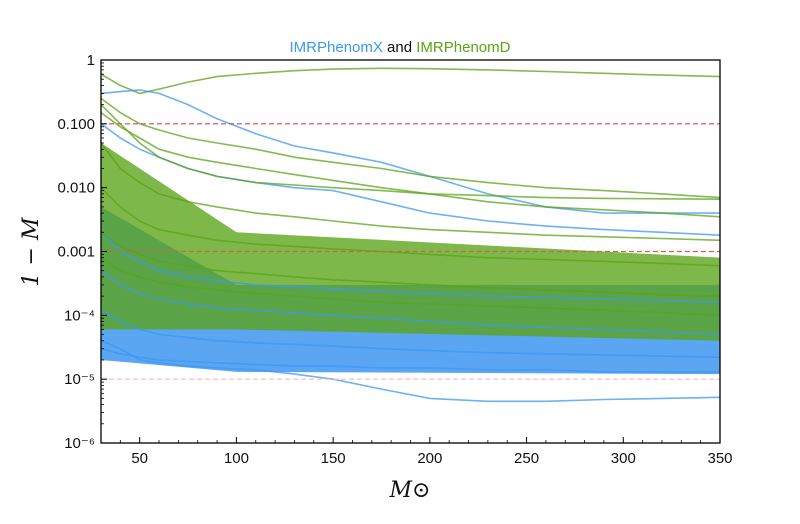  I want to click on x-tick-label: 250, so click(526, 458).